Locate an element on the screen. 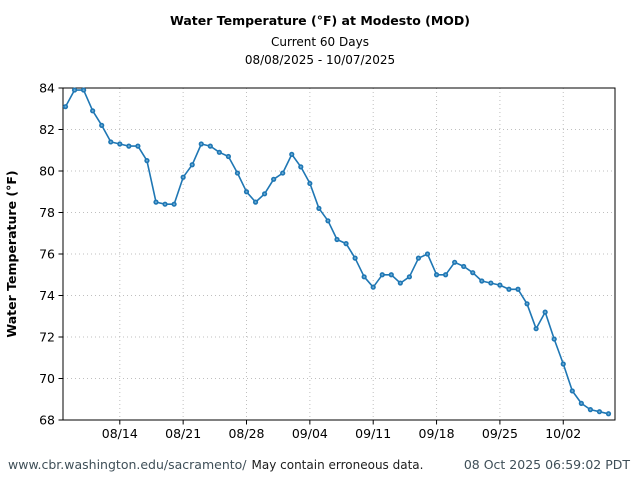  svg-text: 82 is located at coordinates (47, 129).